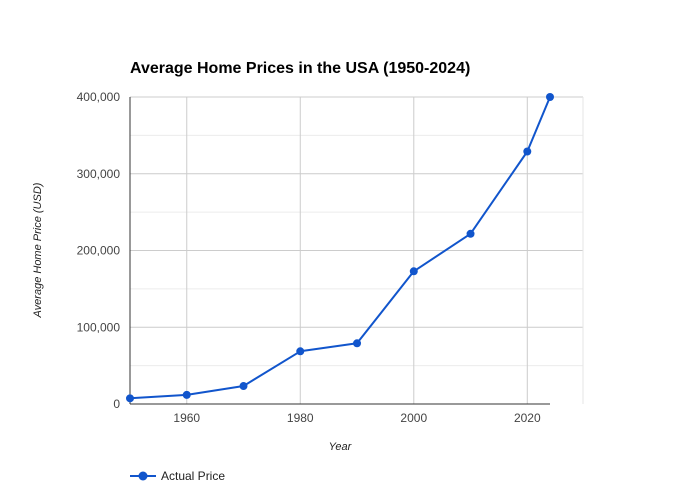 The image size is (680, 500). Describe the element at coordinates (186, 394) in the screenshot. I see `data-point-1960` at that location.